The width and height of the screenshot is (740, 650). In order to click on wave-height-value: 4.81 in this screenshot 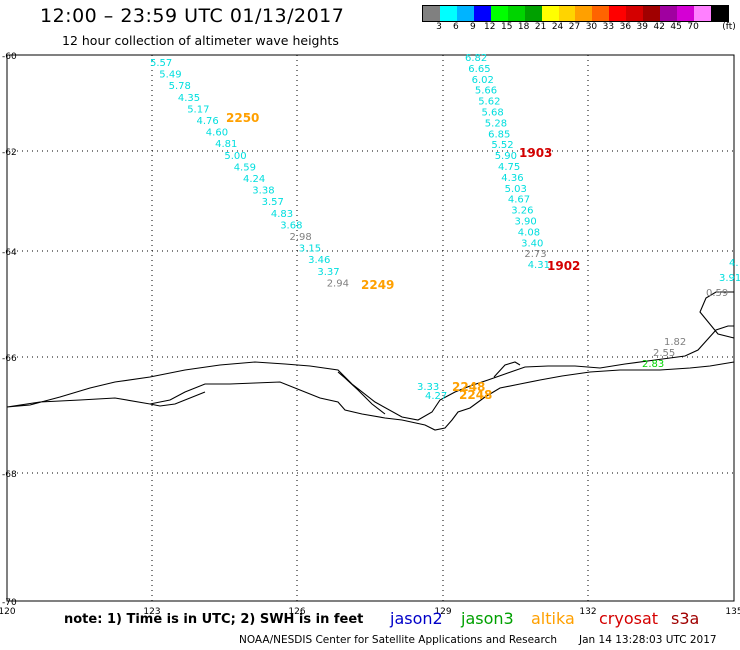, I will do `click(226, 144)`.